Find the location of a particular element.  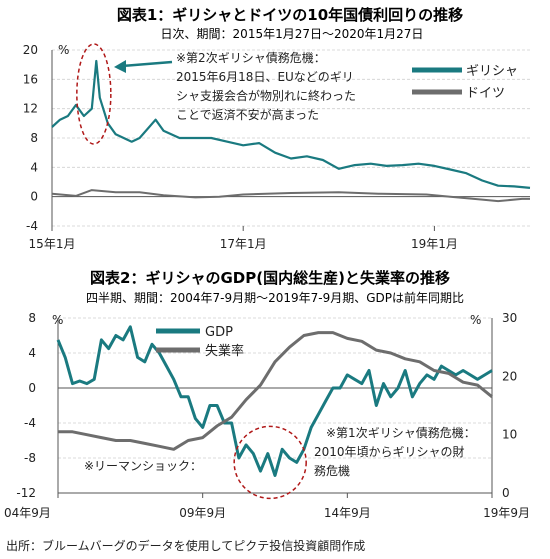

chart2-x-tick: 19年9月 is located at coordinates (506, 513).